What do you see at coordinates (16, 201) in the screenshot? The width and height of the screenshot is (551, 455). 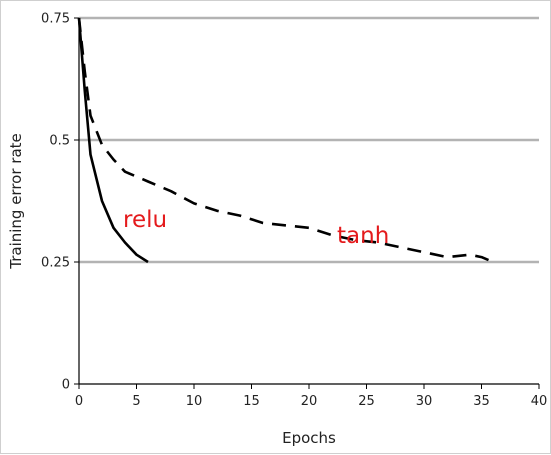 I see `y-axis-label: Training error rate` at bounding box center [16, 201].